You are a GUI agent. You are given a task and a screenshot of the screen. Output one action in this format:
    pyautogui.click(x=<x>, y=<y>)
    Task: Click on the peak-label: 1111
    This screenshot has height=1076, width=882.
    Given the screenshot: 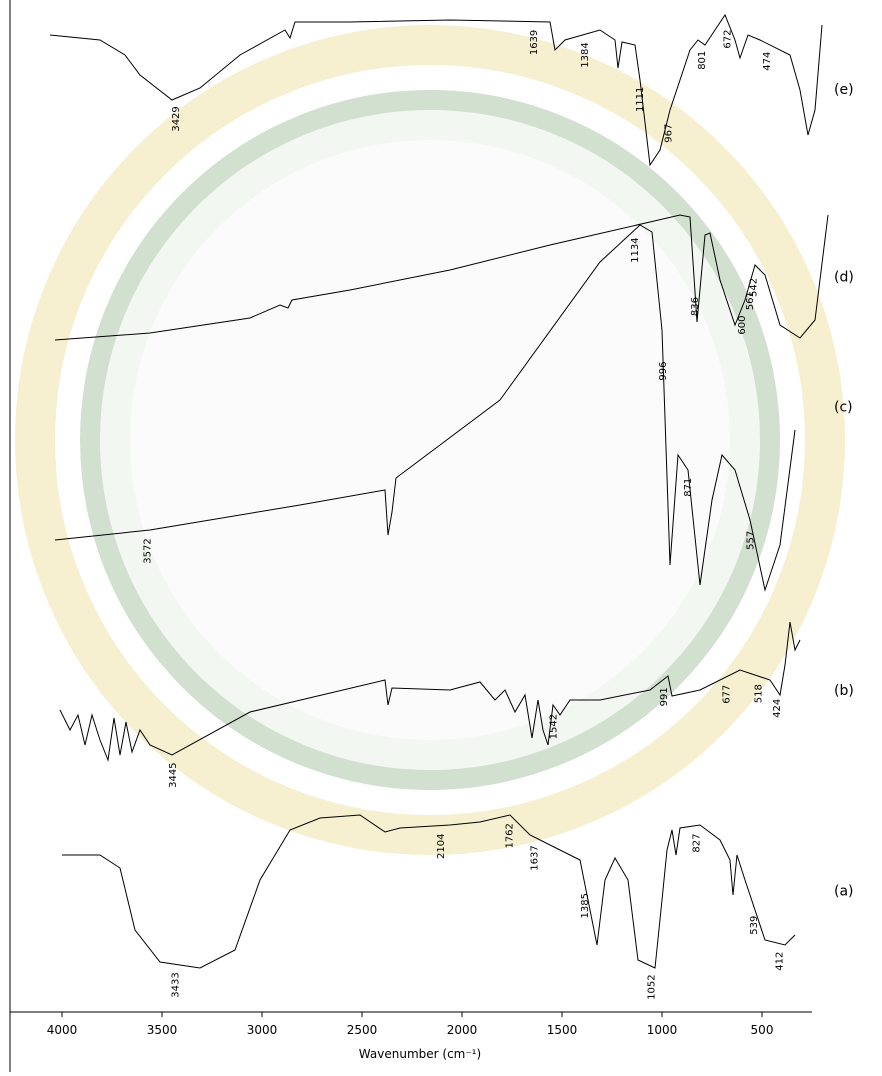 What is the action you would take?
    pyautogui.click(x=640, y=99)
    